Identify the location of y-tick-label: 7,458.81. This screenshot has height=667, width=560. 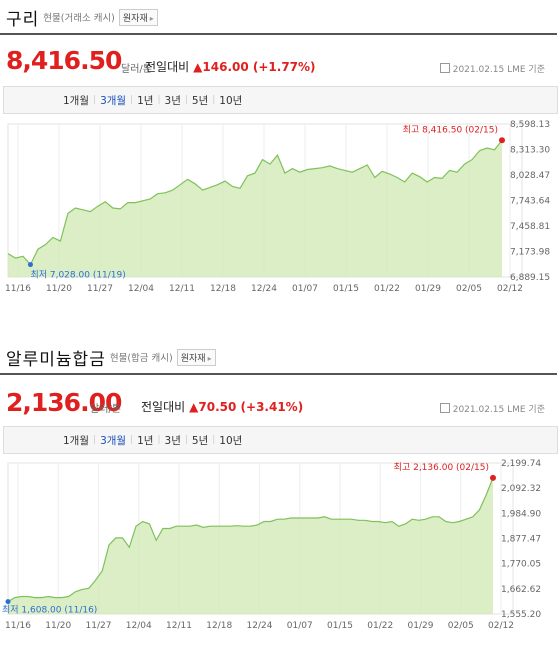
(530, 227).